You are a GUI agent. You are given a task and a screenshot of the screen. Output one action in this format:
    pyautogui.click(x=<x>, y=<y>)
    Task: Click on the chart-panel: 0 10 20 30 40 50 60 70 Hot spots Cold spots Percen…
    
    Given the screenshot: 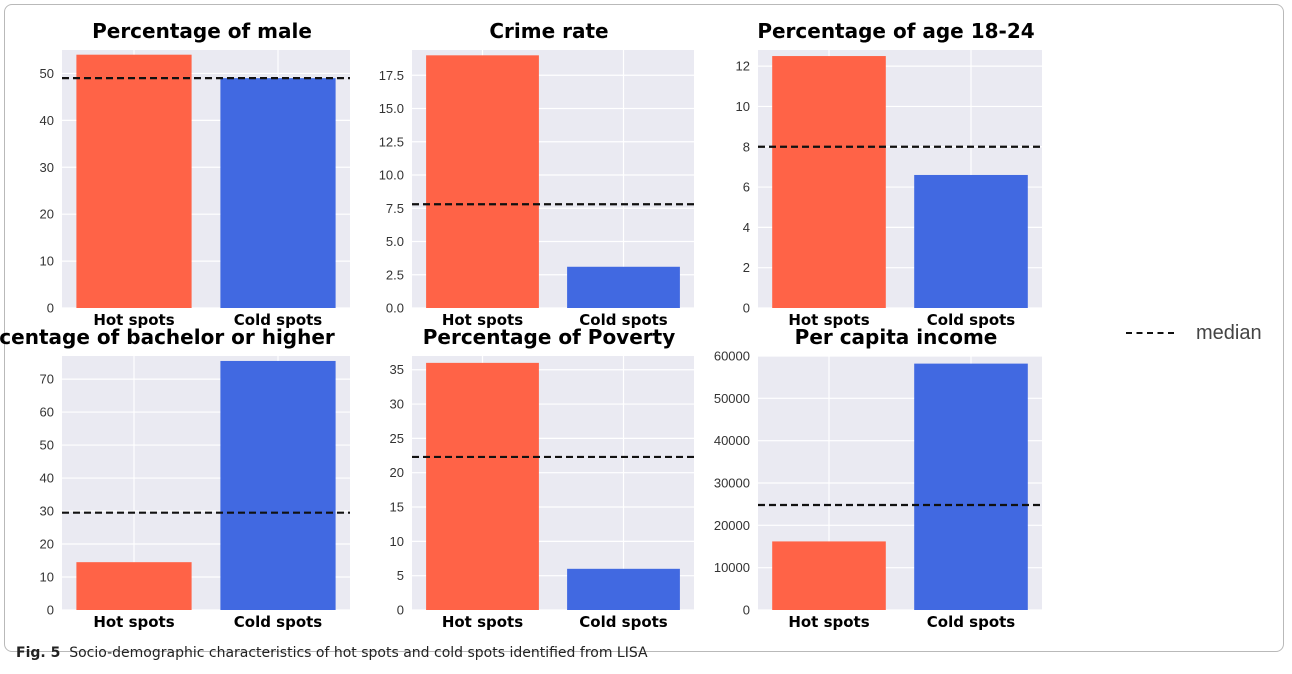 What is the action you would take?
    pyautogui.click(x=175, y=478)
    